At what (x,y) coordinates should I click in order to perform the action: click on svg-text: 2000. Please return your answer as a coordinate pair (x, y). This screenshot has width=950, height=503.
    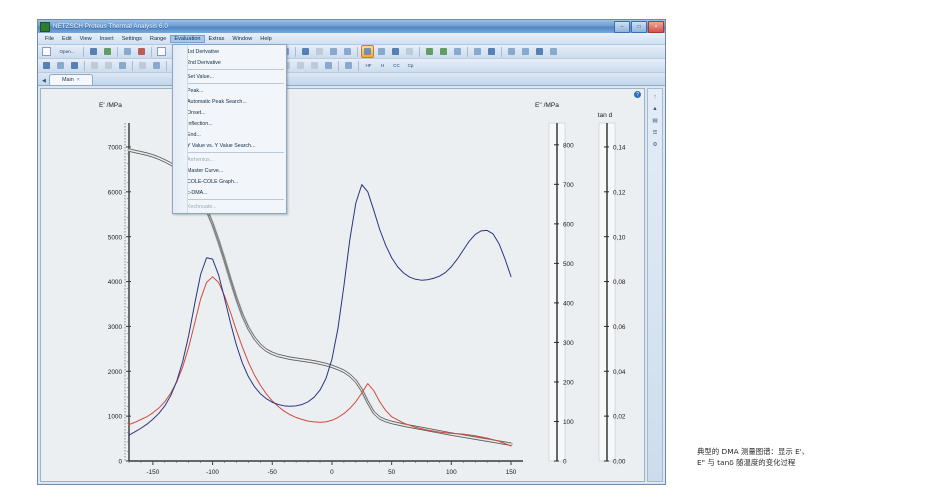
    Looking at the image, I should click on (115, 372).